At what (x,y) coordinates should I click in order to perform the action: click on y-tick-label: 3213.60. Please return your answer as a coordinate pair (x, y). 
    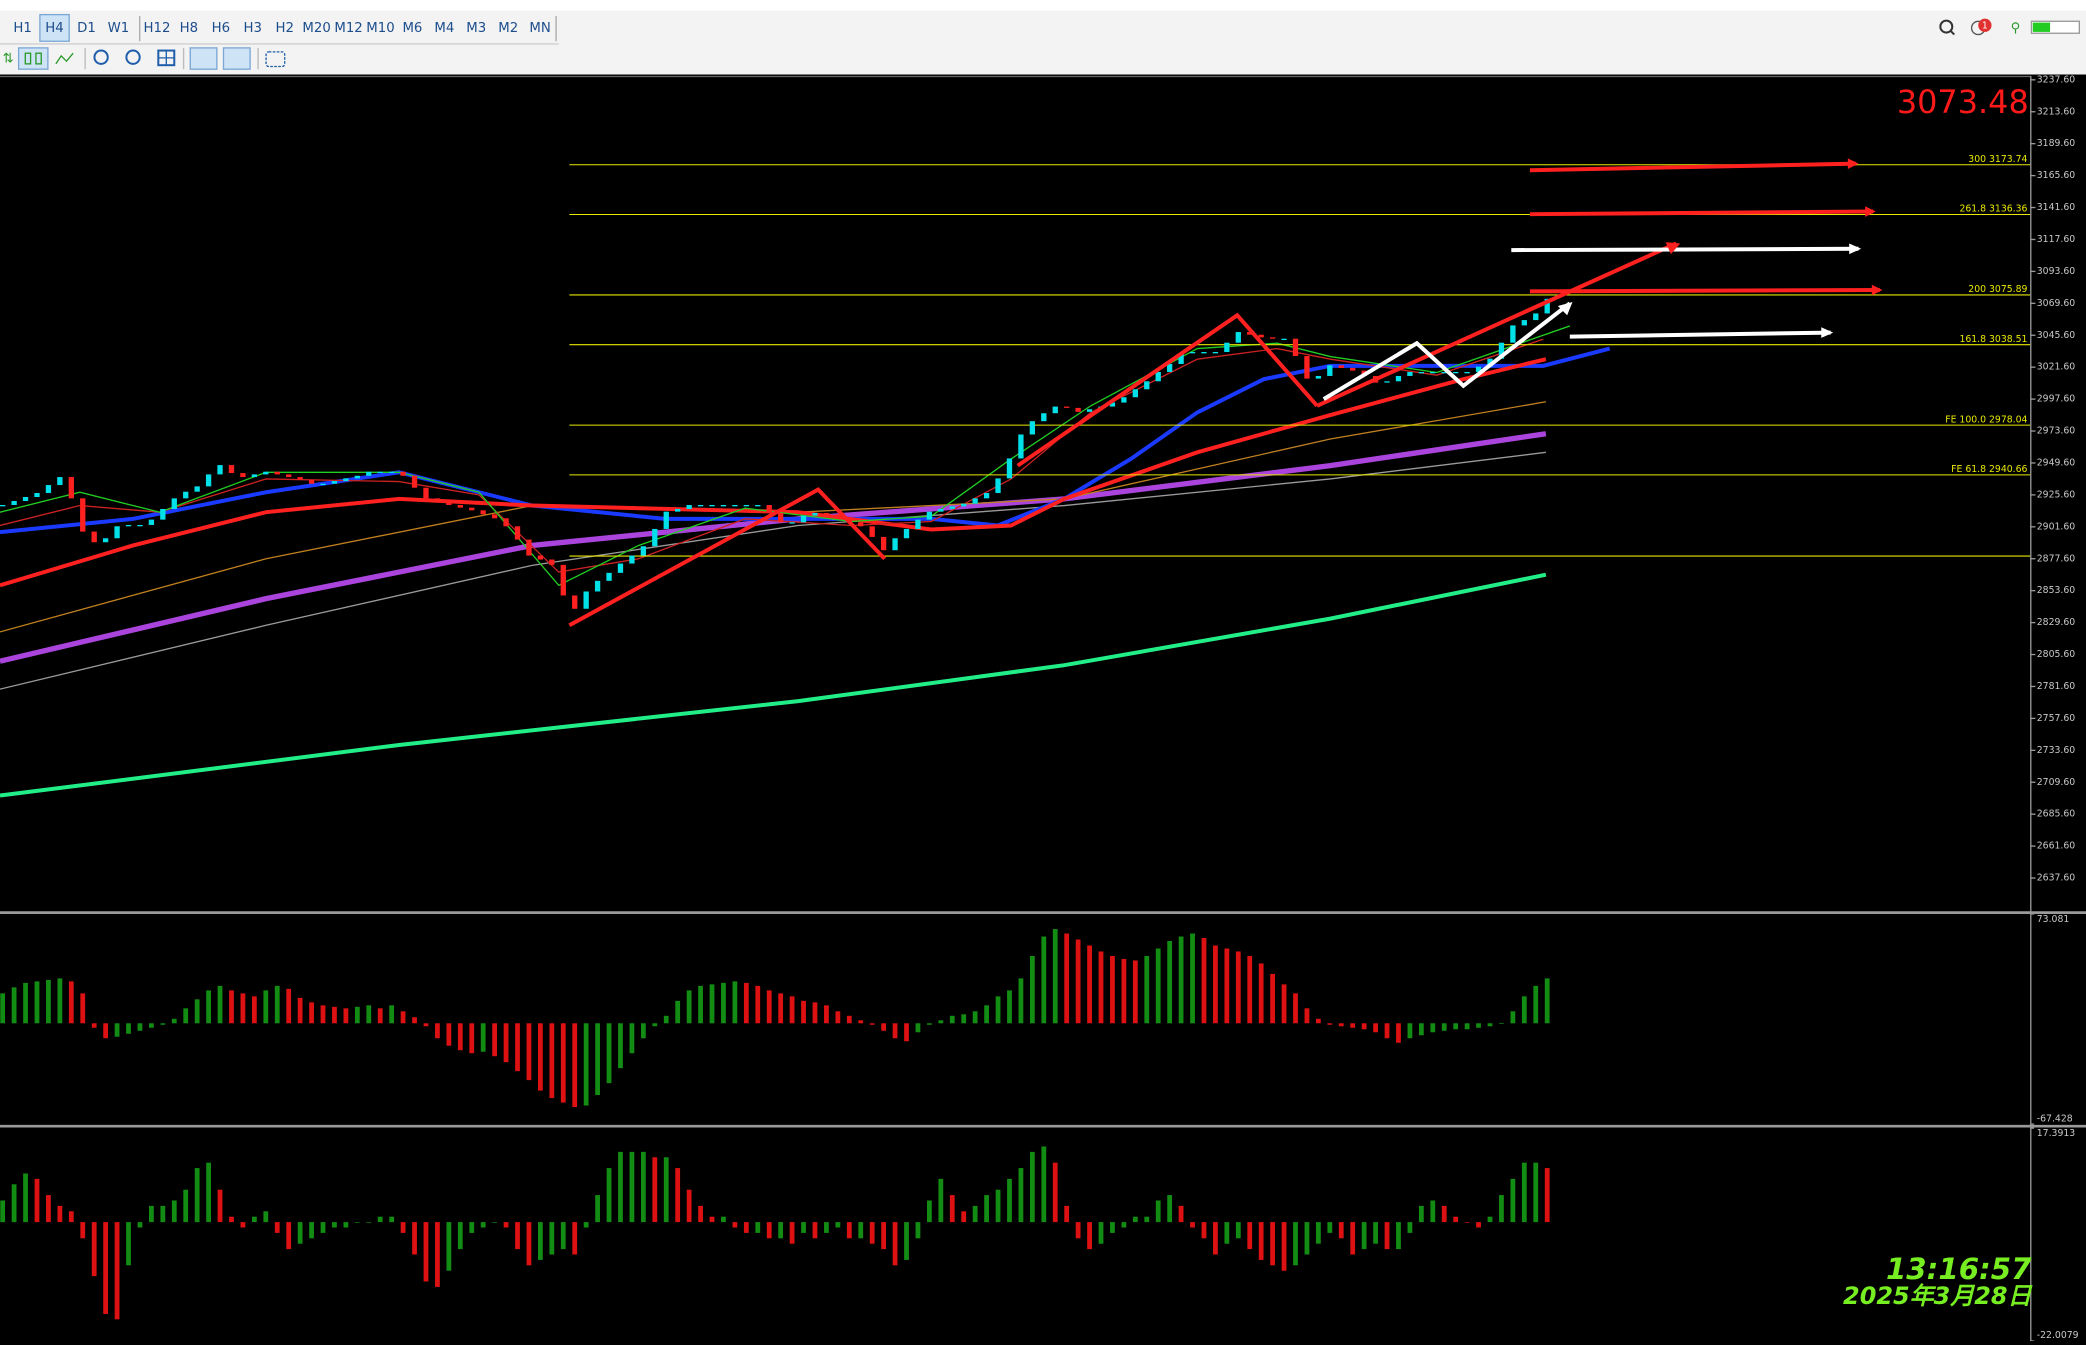
    Looking at the image, I should click on (2056, 111).